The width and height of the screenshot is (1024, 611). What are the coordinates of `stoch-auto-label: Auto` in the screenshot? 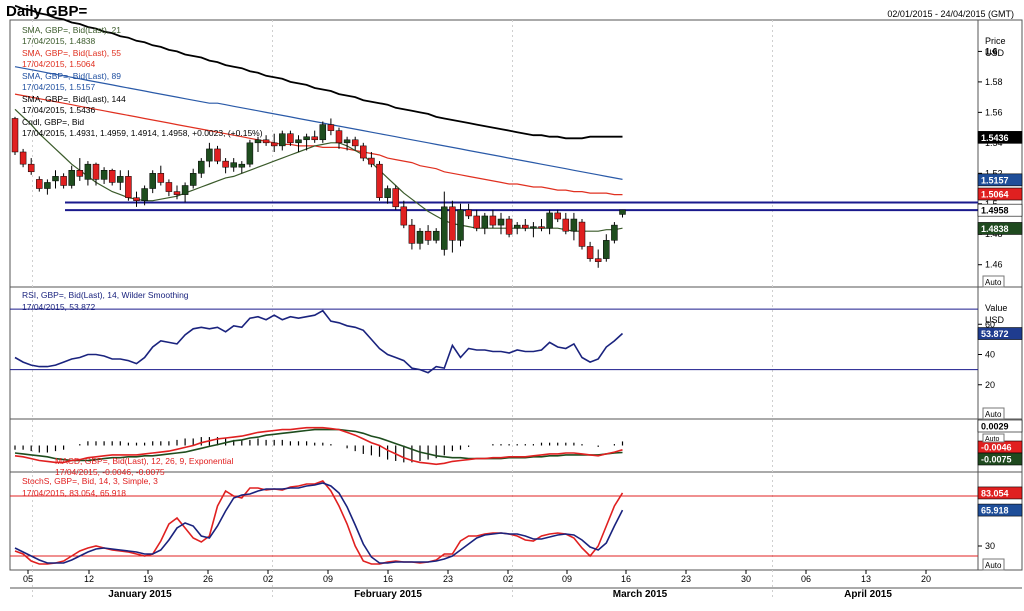 It's located at (993, 565).